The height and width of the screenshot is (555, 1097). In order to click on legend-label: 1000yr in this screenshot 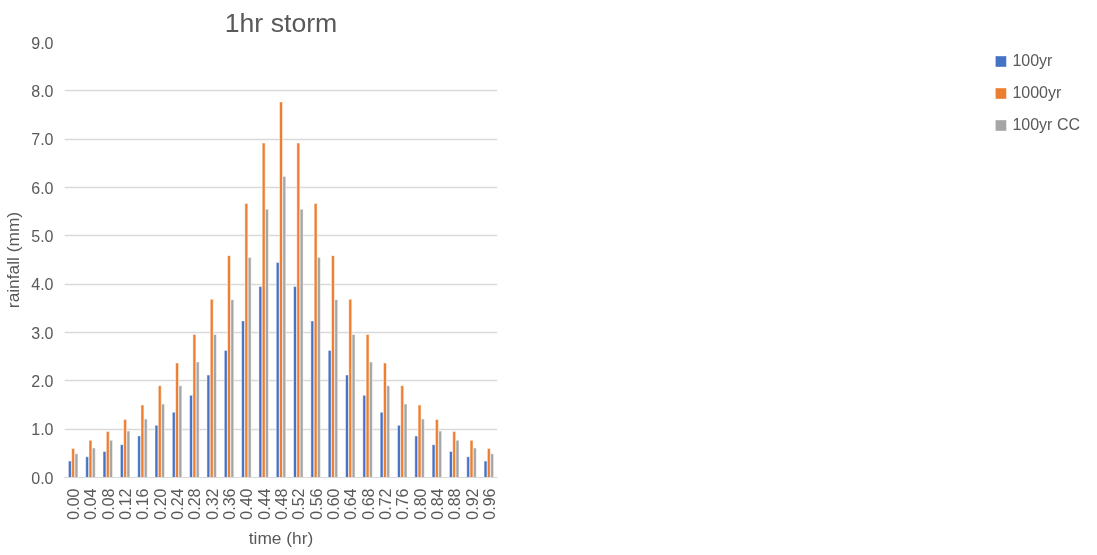, I will do `click(1037, 93)`.